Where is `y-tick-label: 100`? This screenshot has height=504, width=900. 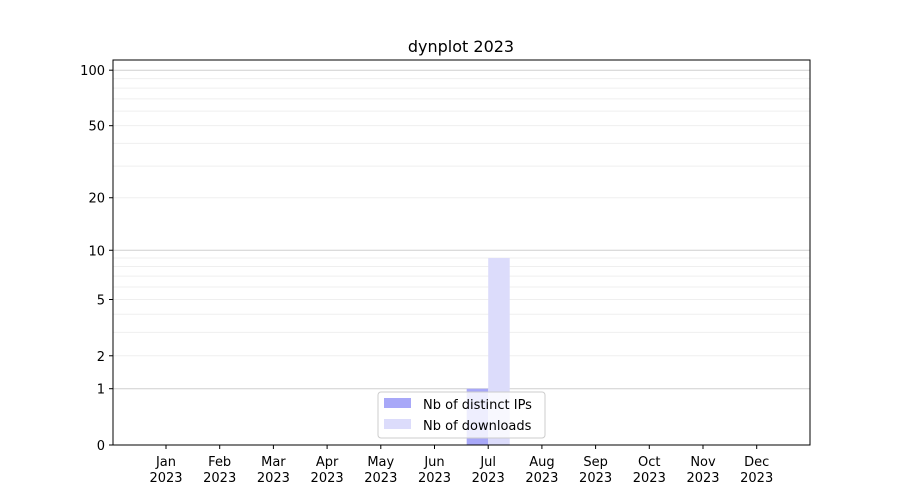 y-tick-label: 100 is located at coordinates (92, 71).